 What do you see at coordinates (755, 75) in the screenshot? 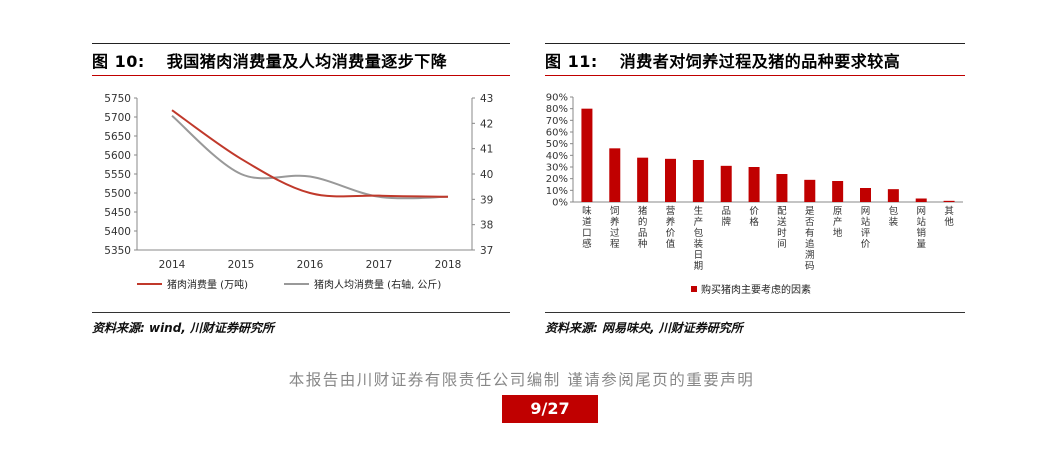
I see `figure-11-red-rule` at bounding box center [755, 75].